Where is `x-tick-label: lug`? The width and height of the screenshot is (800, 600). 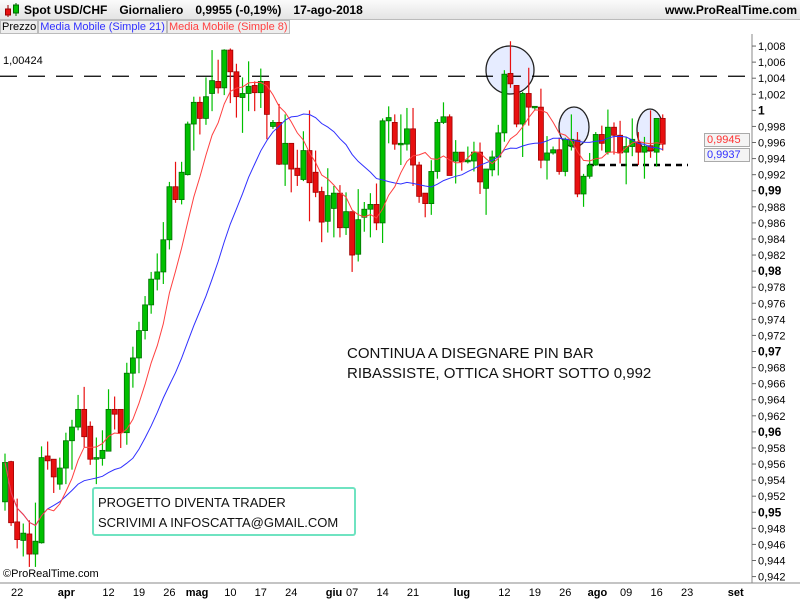
x-tick-label: lug is located at coordinates (462, 593).